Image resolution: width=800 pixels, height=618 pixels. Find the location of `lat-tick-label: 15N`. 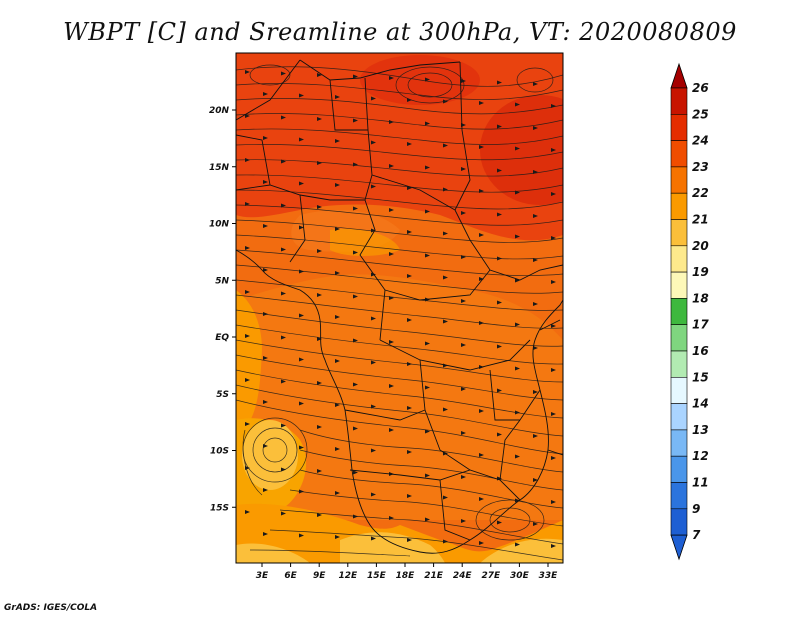

lat-tick-label: 15N is located at coordinates (219, 168).